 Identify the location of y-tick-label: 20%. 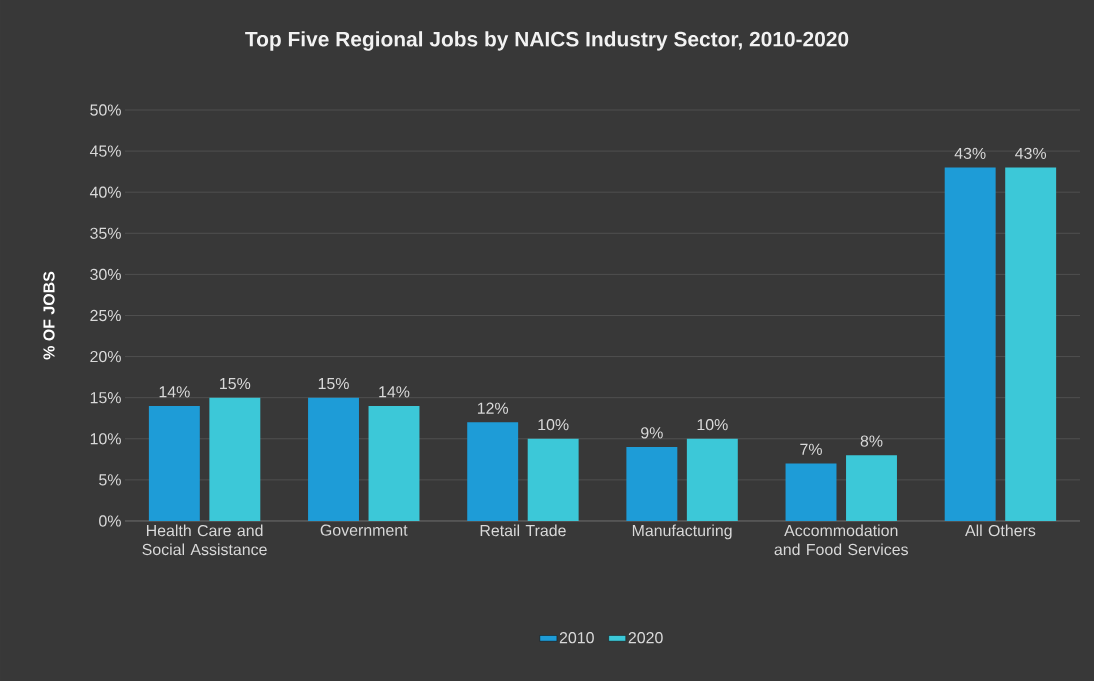
(105, 356).